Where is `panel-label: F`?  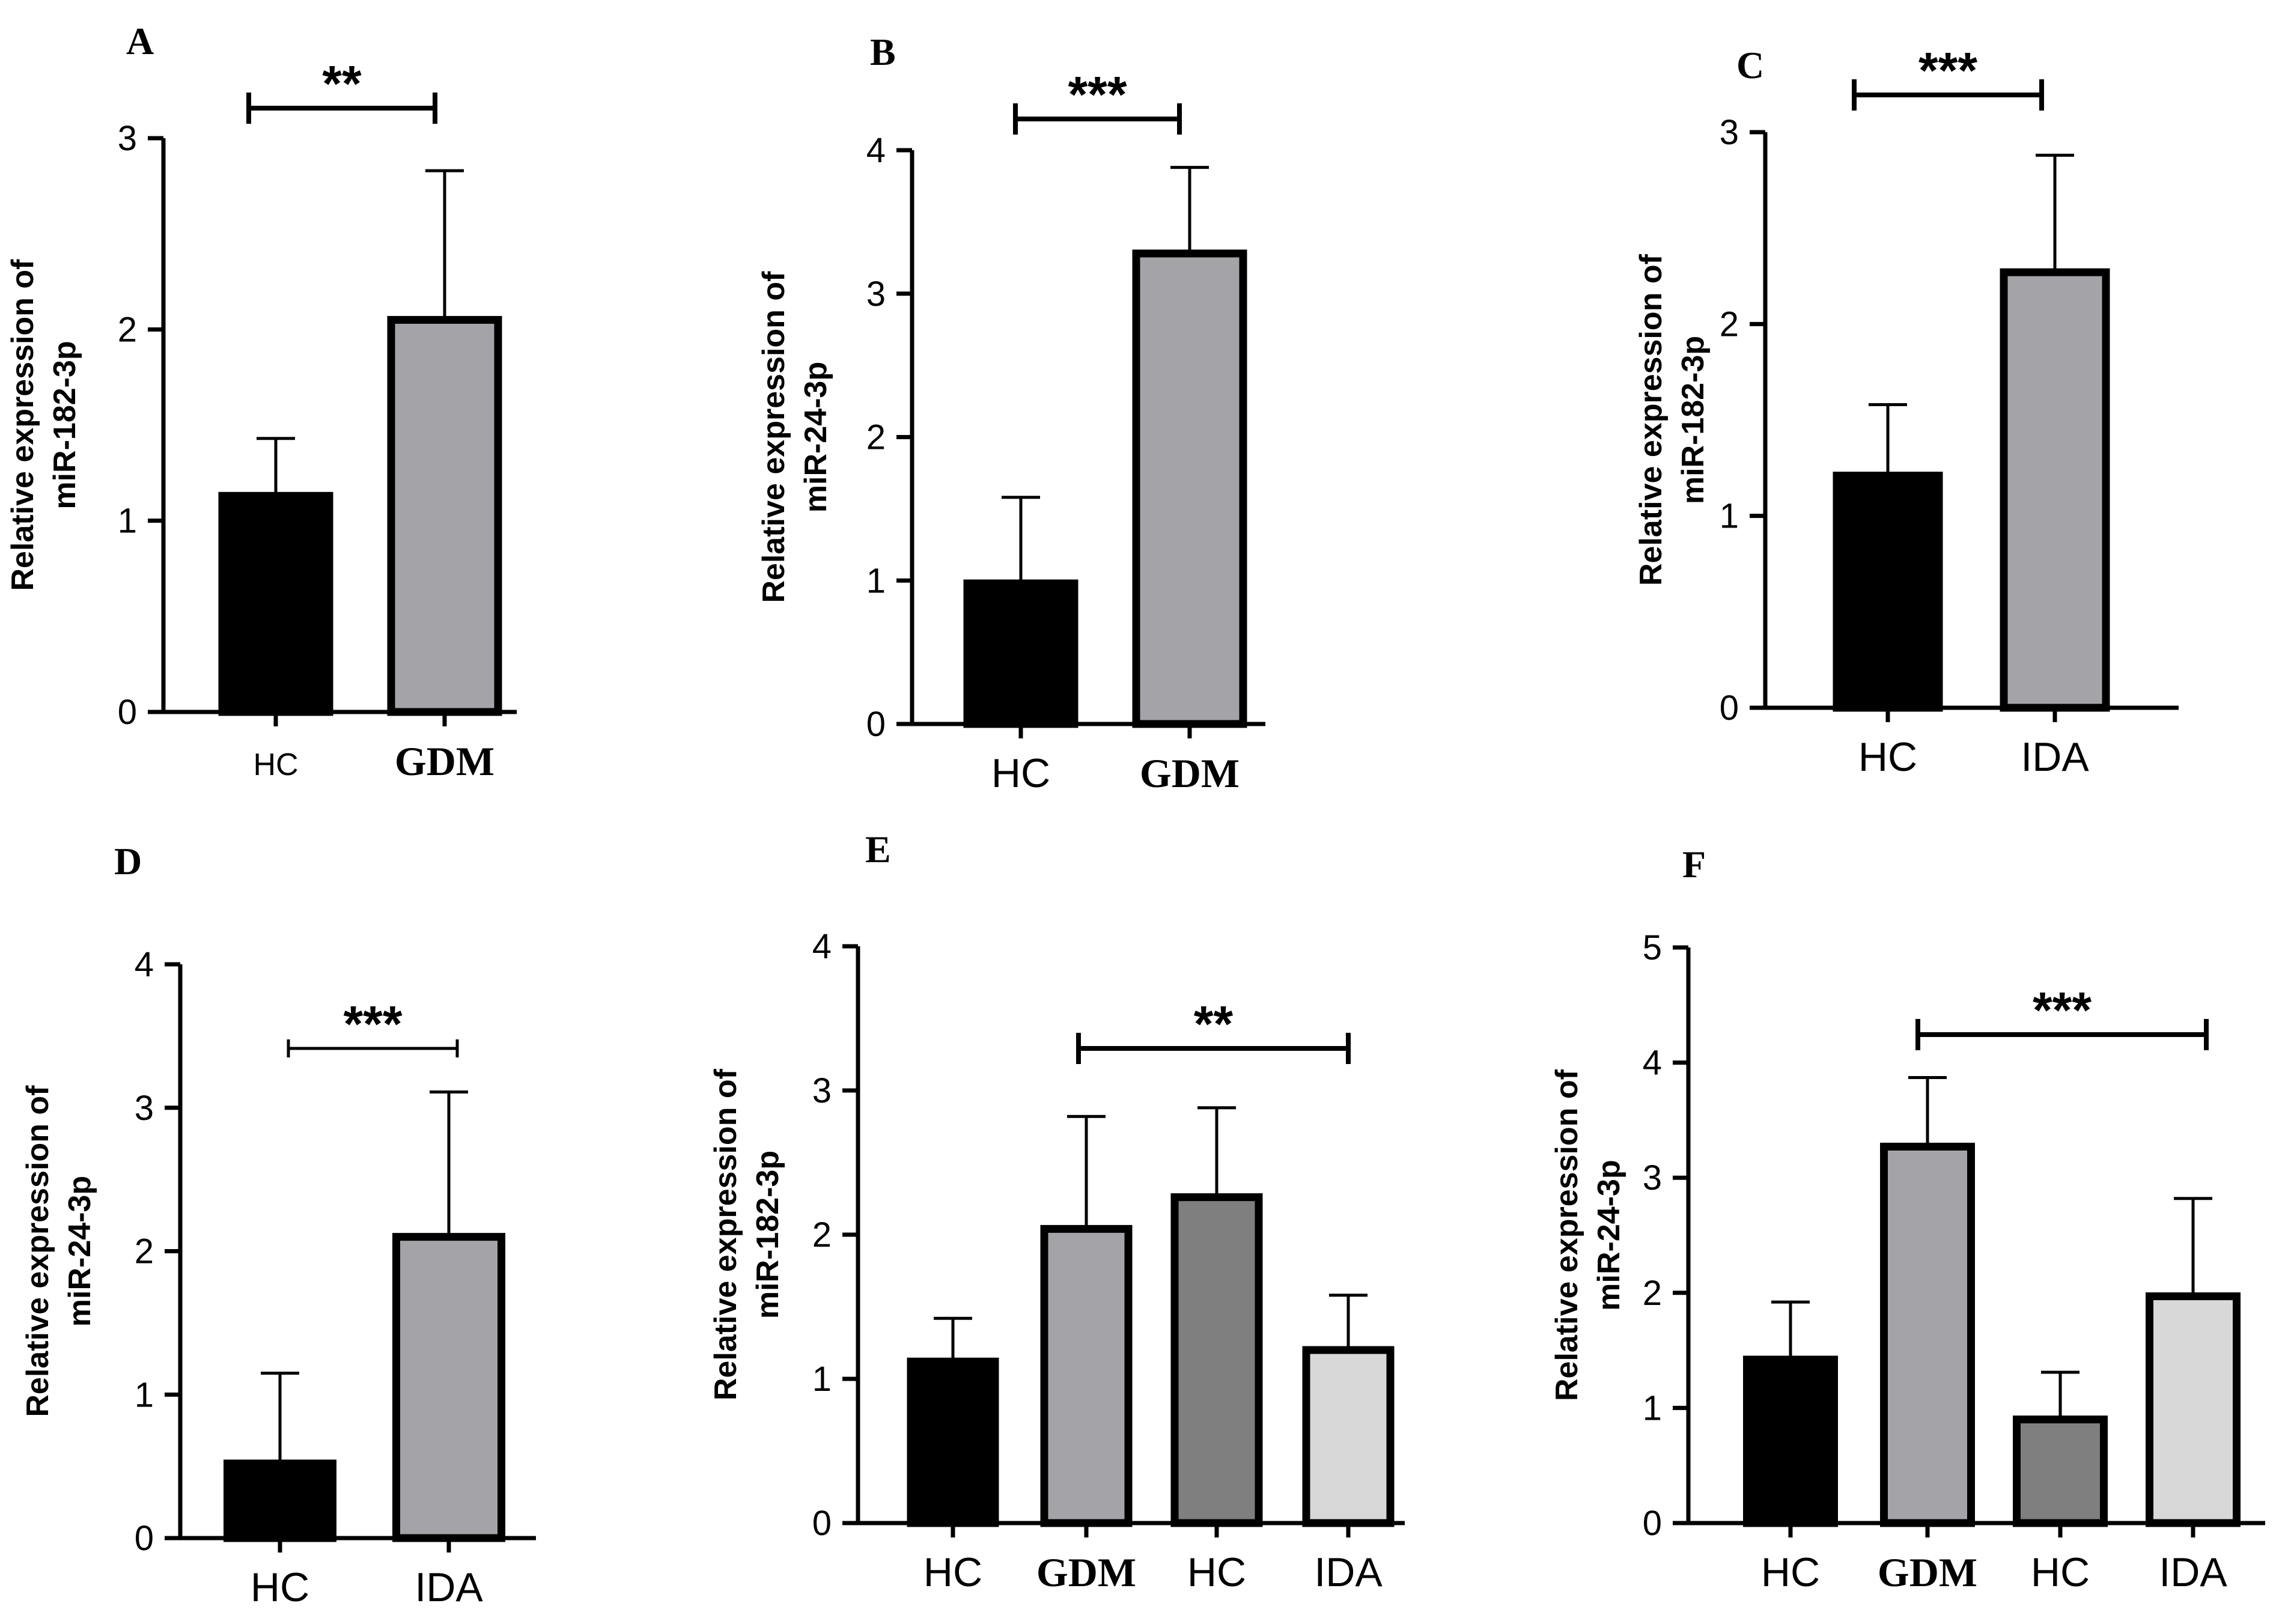
panel-label: F is located at coordinates (1694, 864).